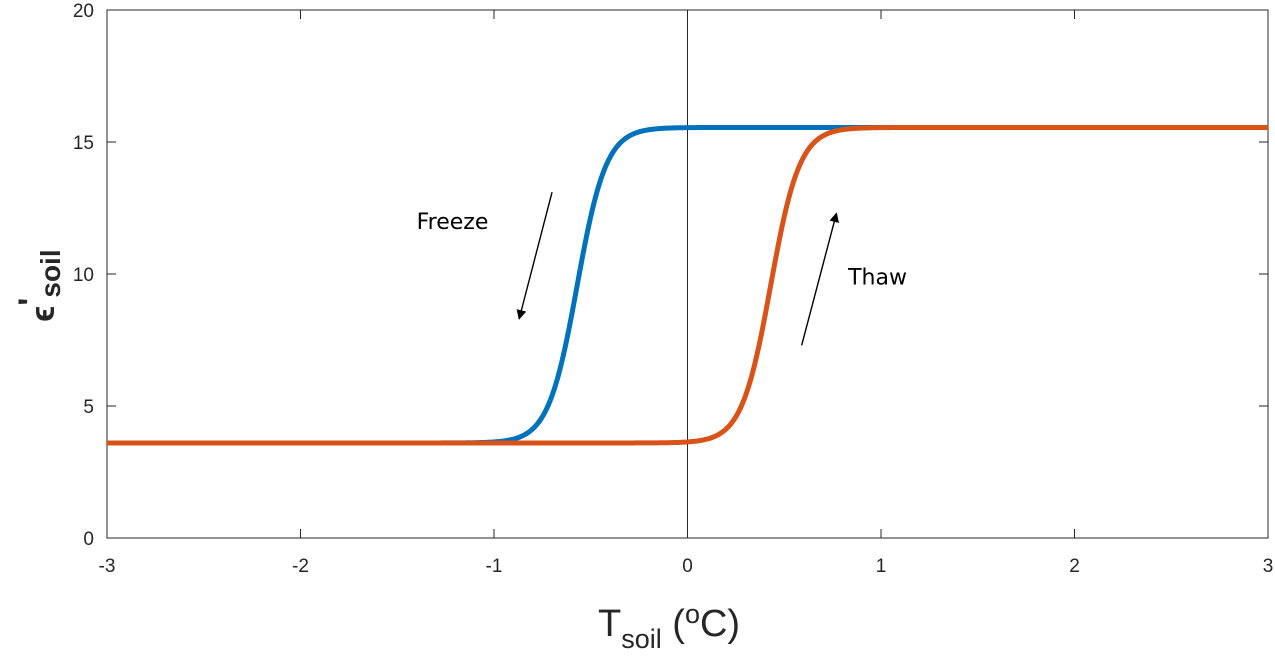 Image resolution: width=1275 pixels, height=663 pixels. What do you see at coordinates (720, 624) in the screenshot?
I see `x-axis-title-unit: C)` at bounding box center [720, 624].